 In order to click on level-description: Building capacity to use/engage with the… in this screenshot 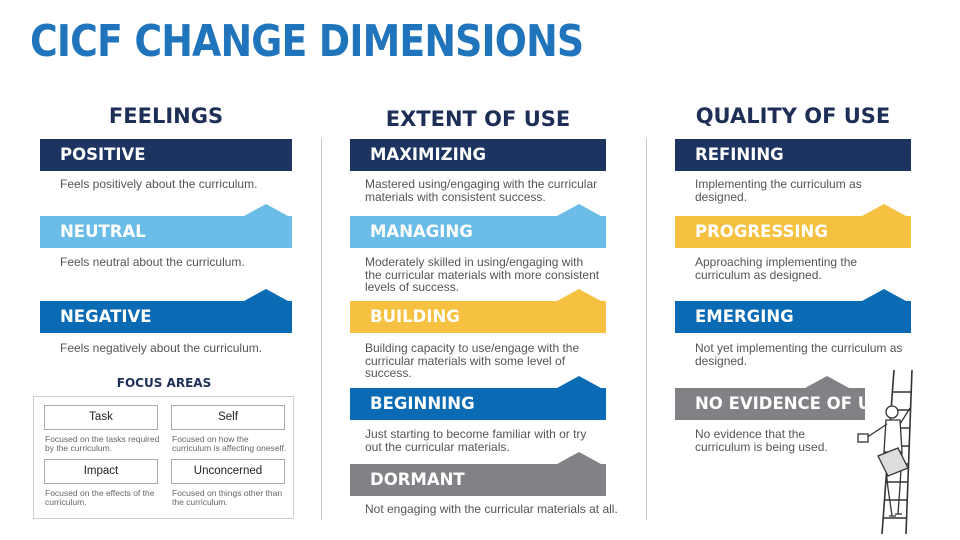, I will do `click(472, 360)`.